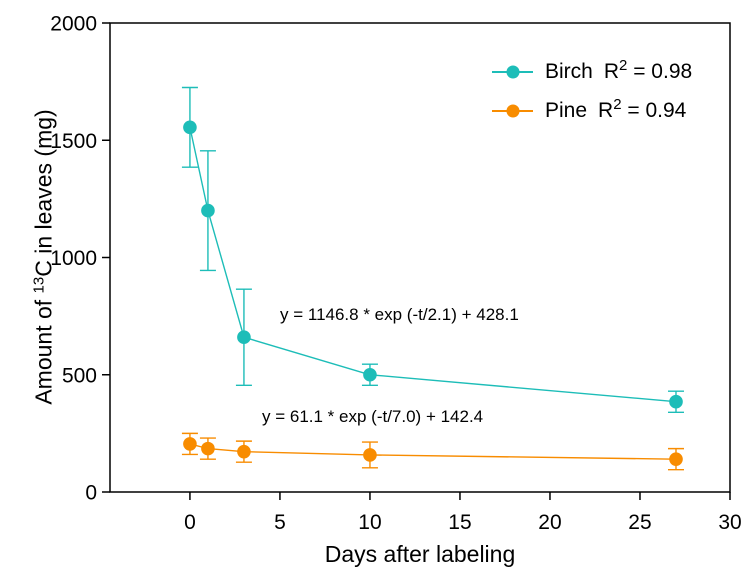  I want to click on y-axis-title: Amount of 13C in leaves (mg), so click(44, 256).